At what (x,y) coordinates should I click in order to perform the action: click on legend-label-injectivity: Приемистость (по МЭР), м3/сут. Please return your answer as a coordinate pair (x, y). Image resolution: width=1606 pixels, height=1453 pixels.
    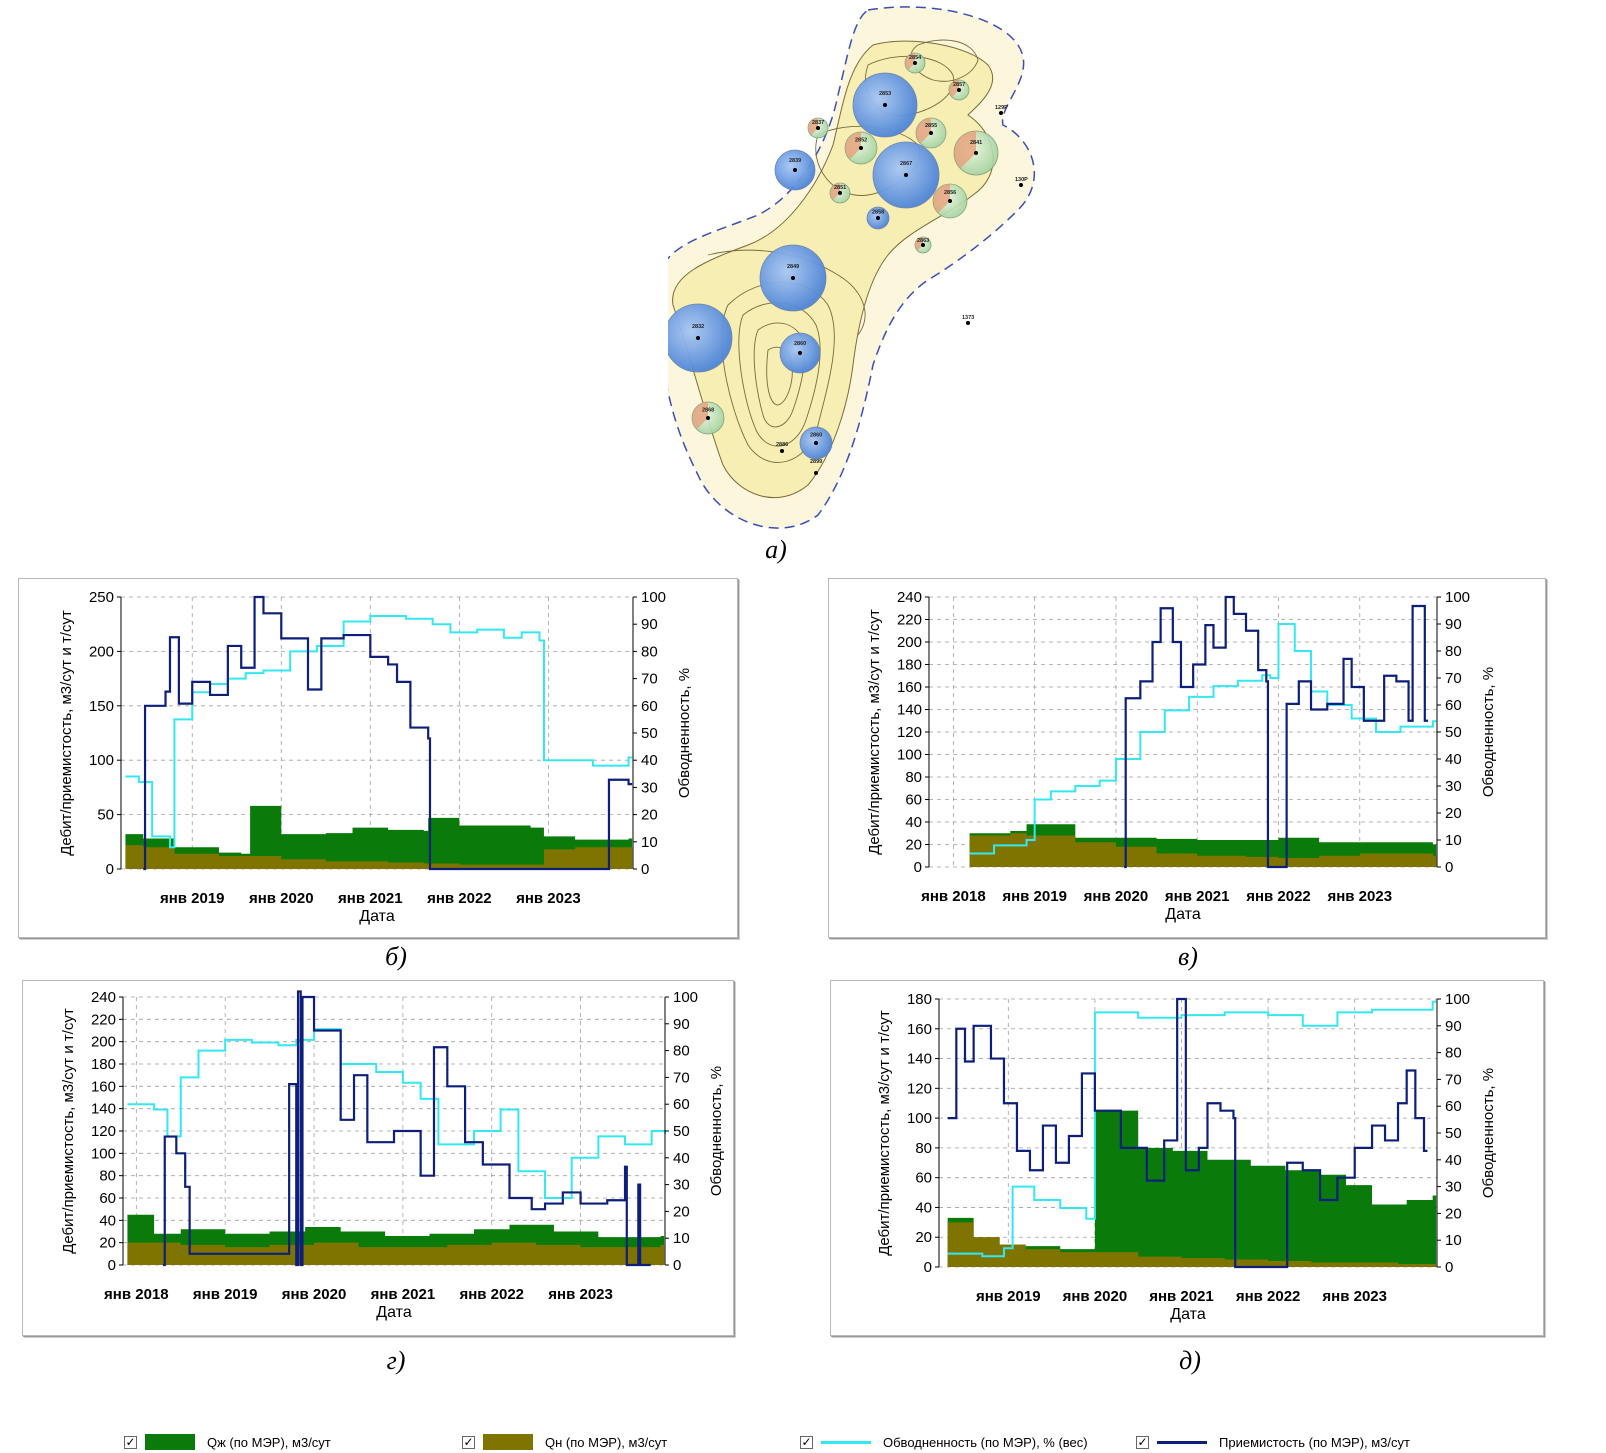
    Looking at the image, I should click on (1314, 1442).